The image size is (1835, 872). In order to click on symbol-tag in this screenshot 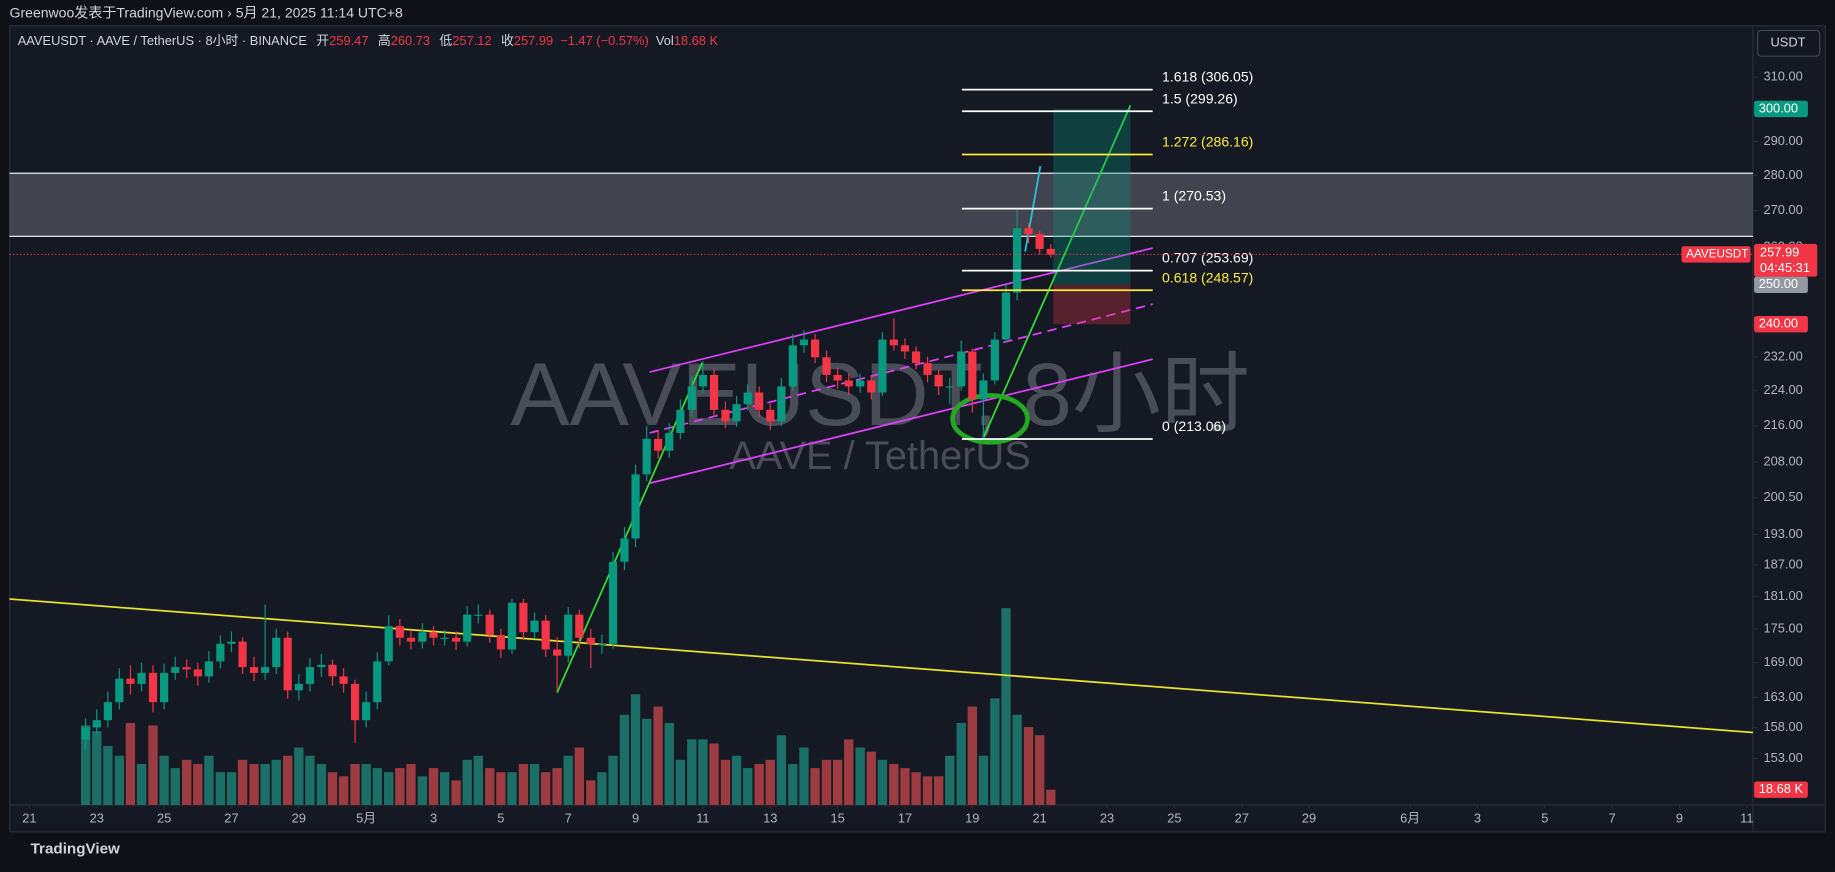, I will do `click(1716, 254)`.